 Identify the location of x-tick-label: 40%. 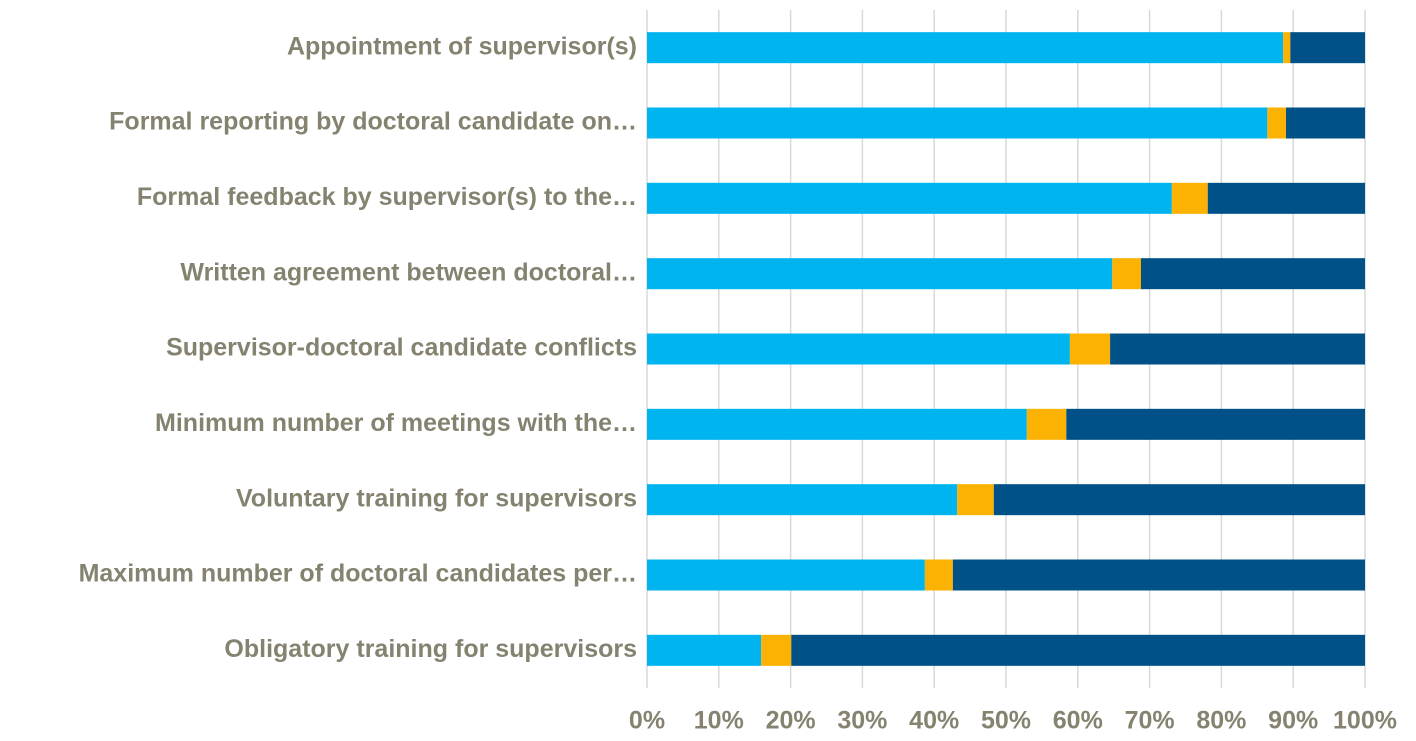
(934, 721).